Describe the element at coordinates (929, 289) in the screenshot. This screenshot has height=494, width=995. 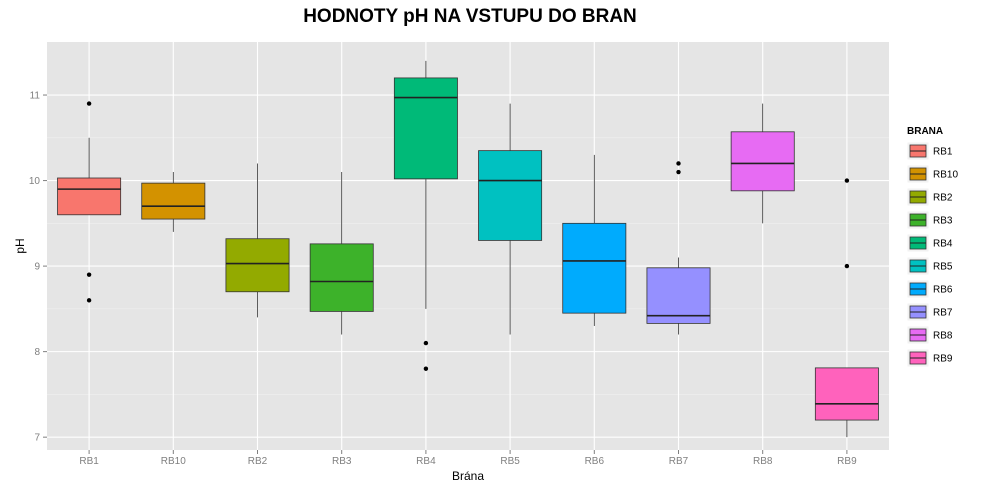
I see `legend-item-rb6: RB6` at that location.